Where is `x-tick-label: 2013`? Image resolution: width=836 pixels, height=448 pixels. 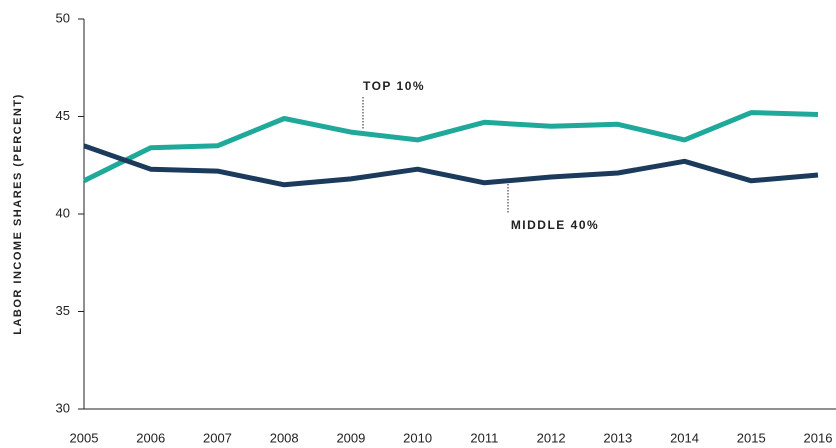 x-tick-label: 2013 is located at coordinates (617, 437).